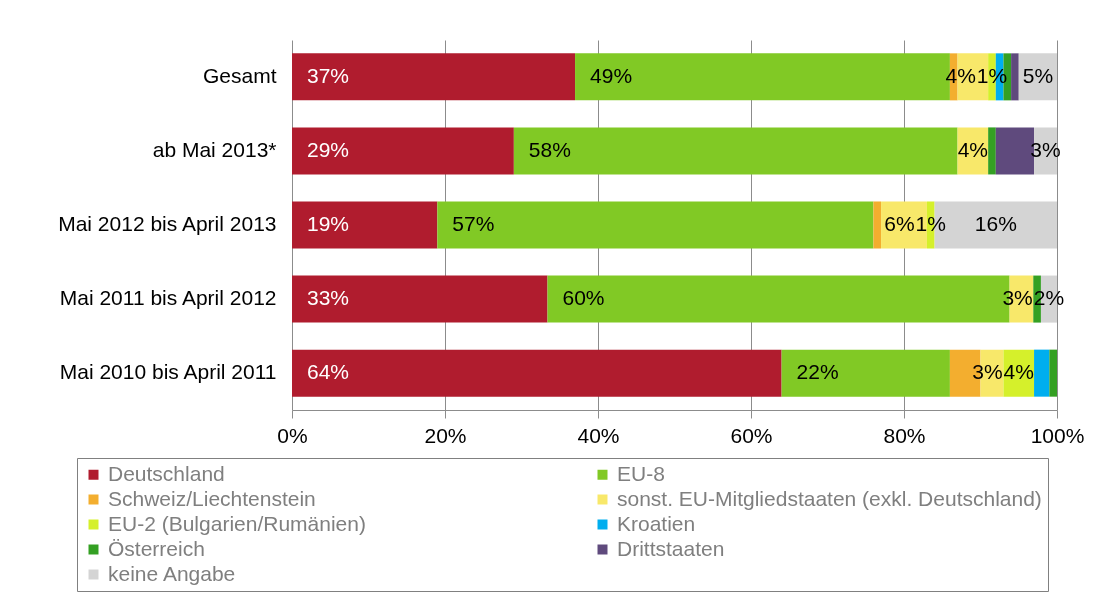 The image size is (1093, 592). What do you see at coordinates (641, 473) in the screenshot?
I see `legend-label: EU-8` at bounding box center [641, 473].